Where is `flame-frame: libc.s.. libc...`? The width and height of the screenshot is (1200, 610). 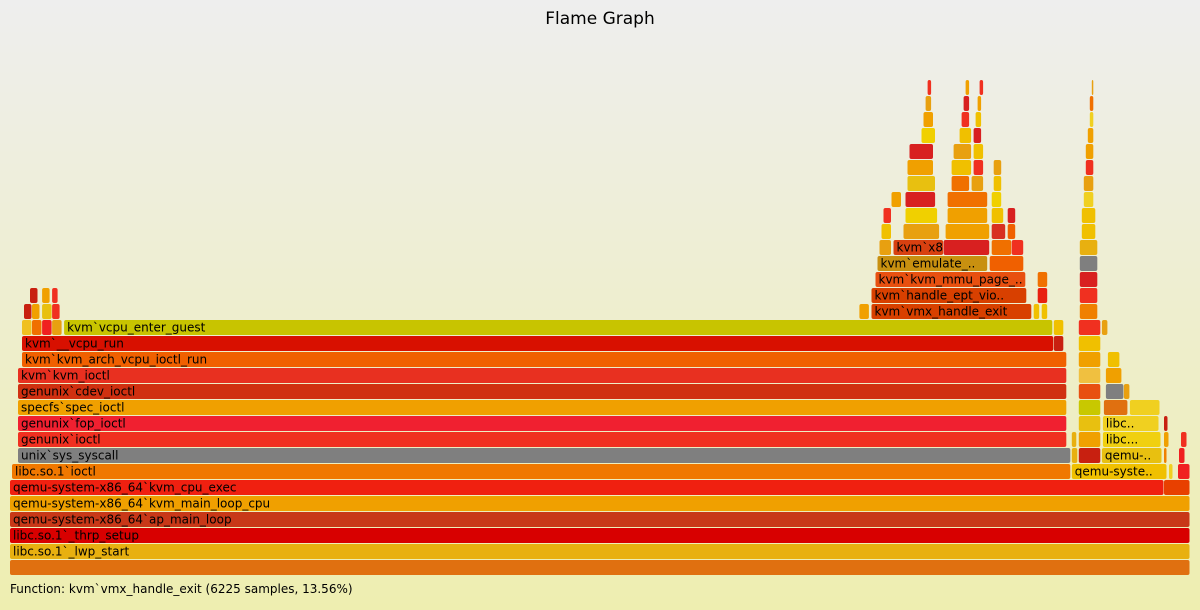
flame-frame: libc.s.. libc... is located at coordinates (1131, 439).